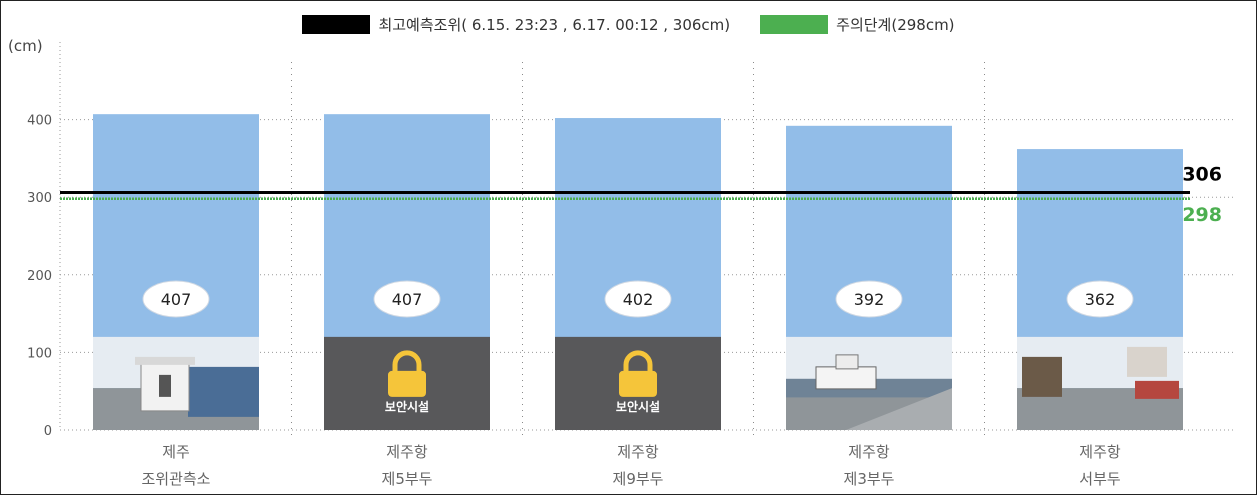  What do you see at coordinates (1100, 479) in the screenshot?
I see `category-label: 서부두` at bounding box center [1100, 479].